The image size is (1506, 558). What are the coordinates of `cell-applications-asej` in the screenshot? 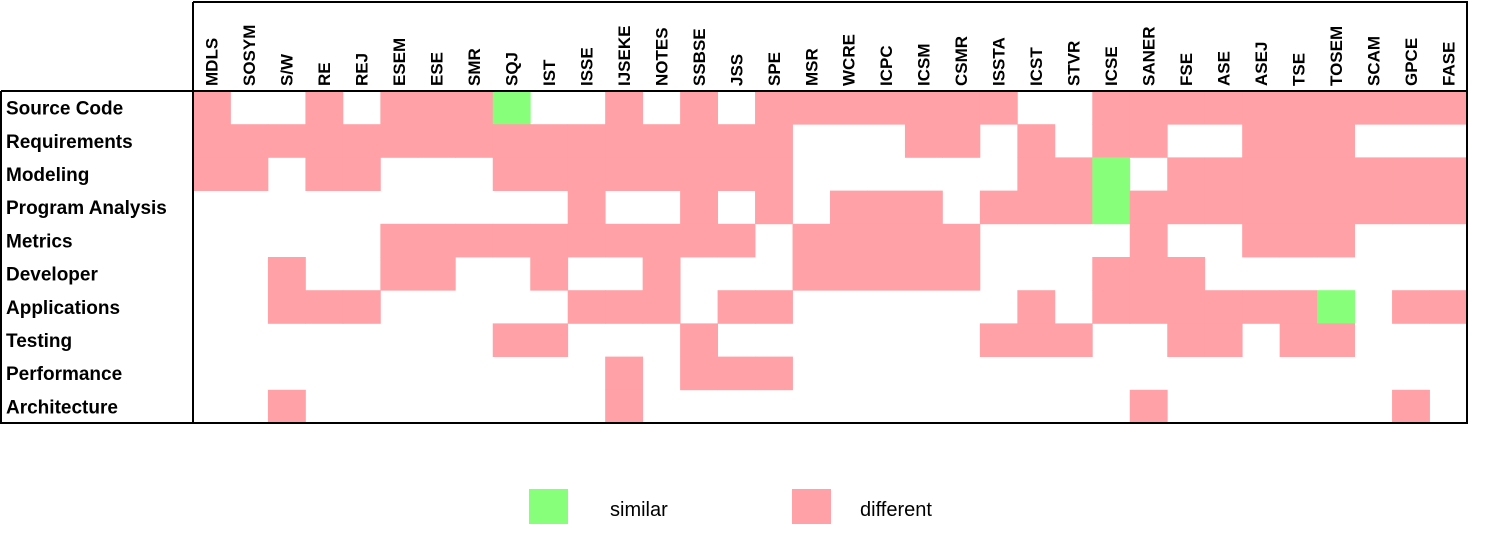 It's located at (1261, 307).